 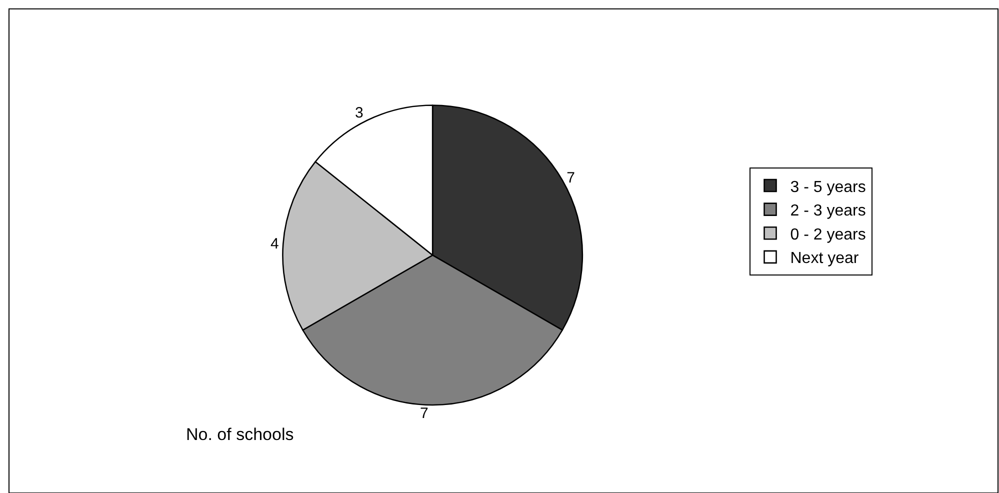 I want to click on data-label: 3, so click(x=359, y=113).